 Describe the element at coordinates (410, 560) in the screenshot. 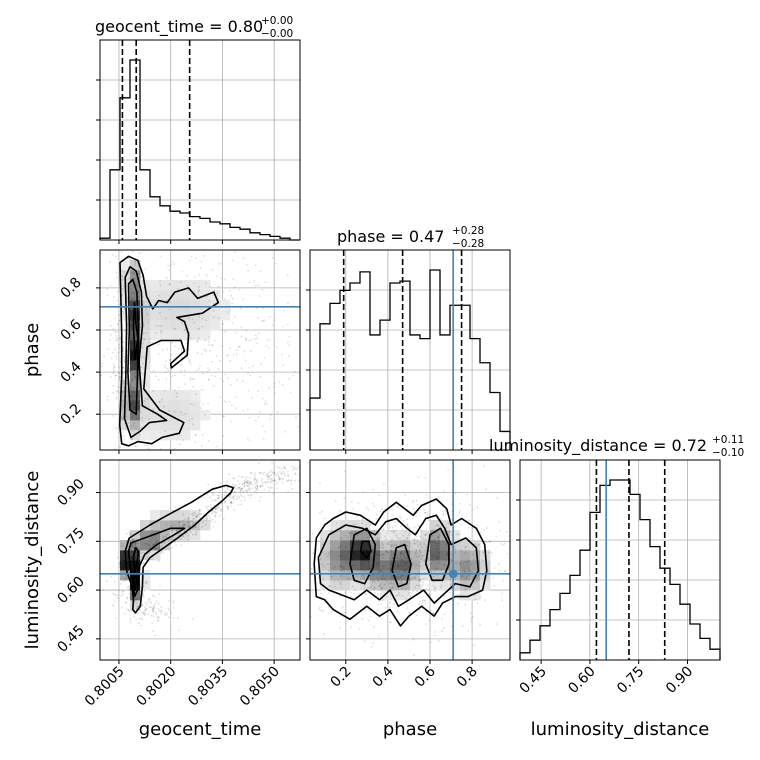

I see `density-phase-vs-luminosity-distance-frame` at that location.